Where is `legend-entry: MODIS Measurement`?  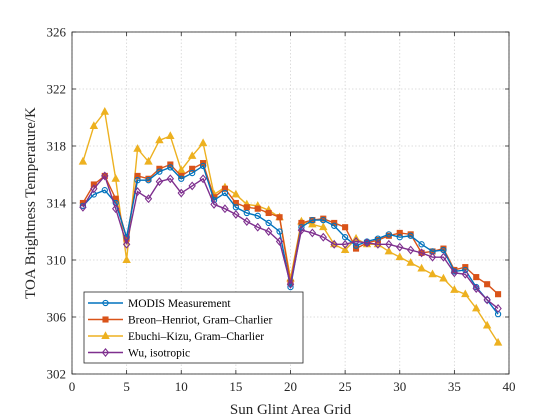 legend-entry: MODIS Measurement is located at coordinates (159, 304).